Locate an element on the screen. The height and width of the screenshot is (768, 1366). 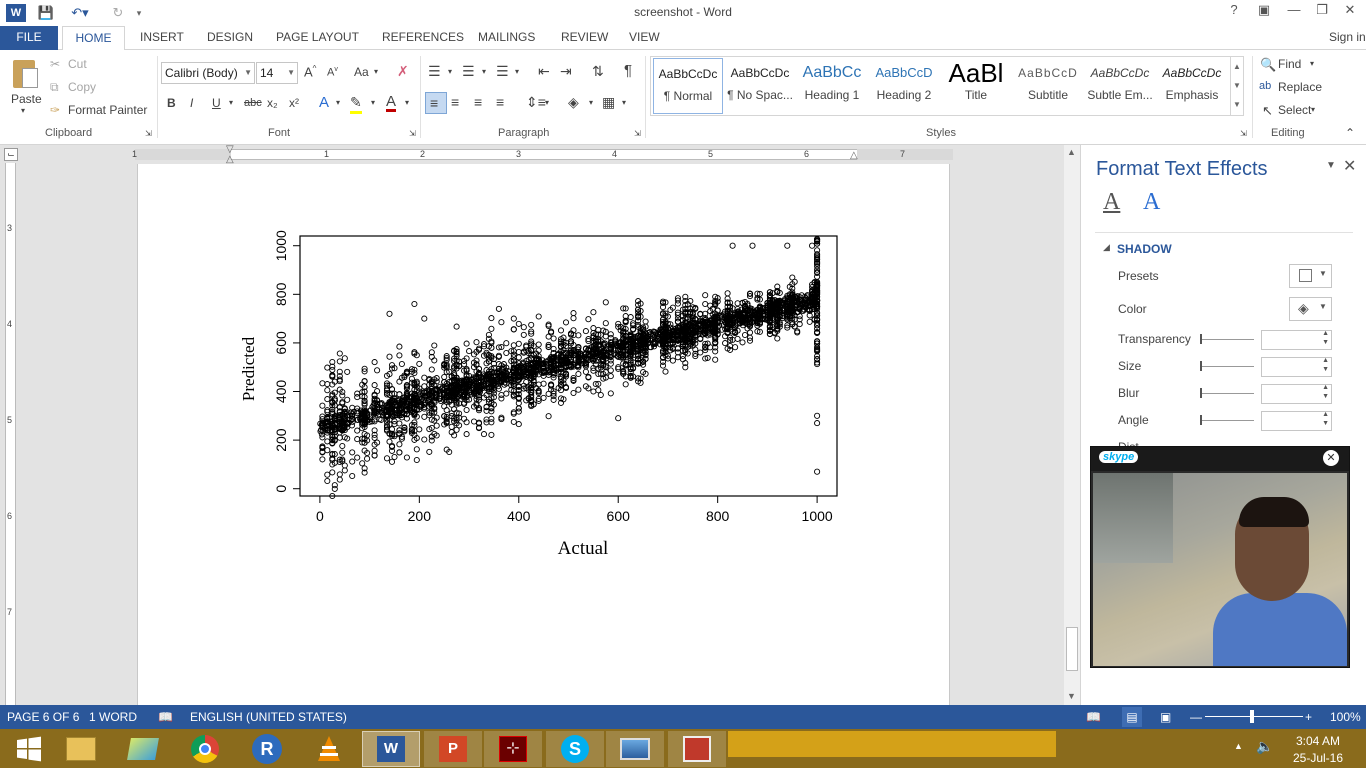
find-button: Find is located at coordinates (1290, 64).